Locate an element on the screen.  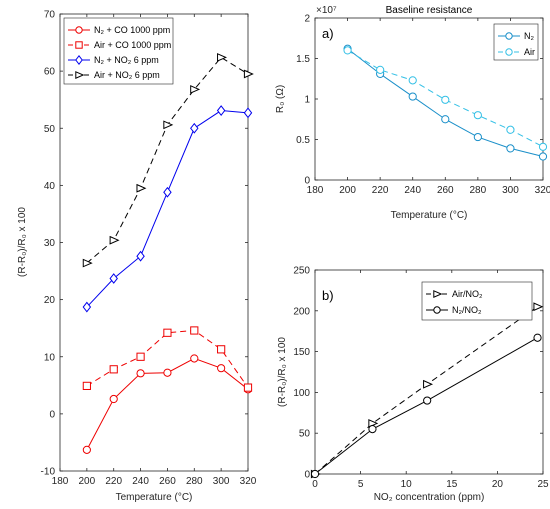
y-exponent: ×10⁷ is located at coordinates (326, 10).